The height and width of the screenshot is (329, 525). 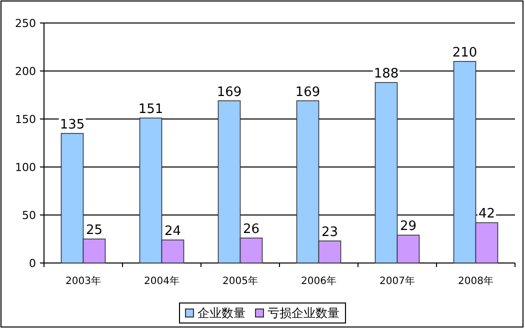 I want to click on data-label: 151, so click(x=151, y=110).